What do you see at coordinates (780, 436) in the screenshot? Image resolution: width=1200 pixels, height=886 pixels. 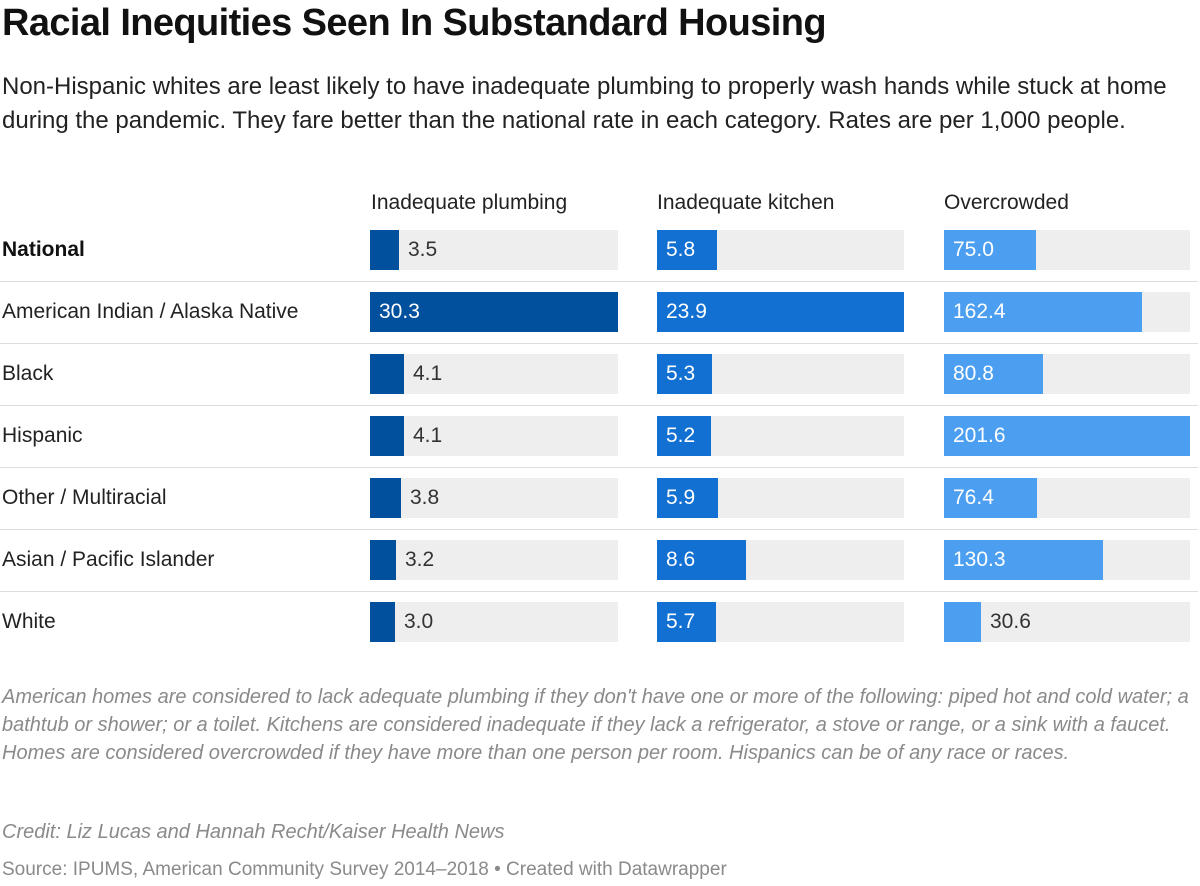 I see `bar-track-kitchen: 5.2` at bounding box center [780, 436].